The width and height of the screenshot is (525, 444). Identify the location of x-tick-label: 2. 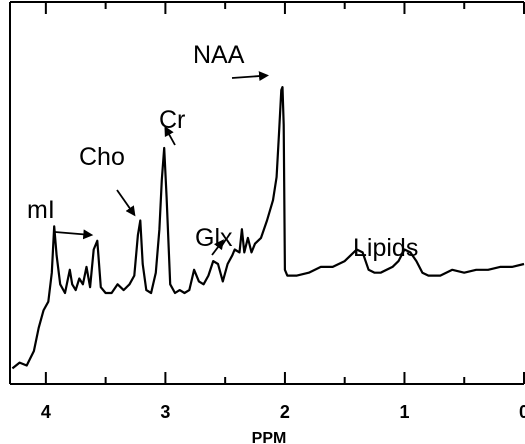
(285, 412).